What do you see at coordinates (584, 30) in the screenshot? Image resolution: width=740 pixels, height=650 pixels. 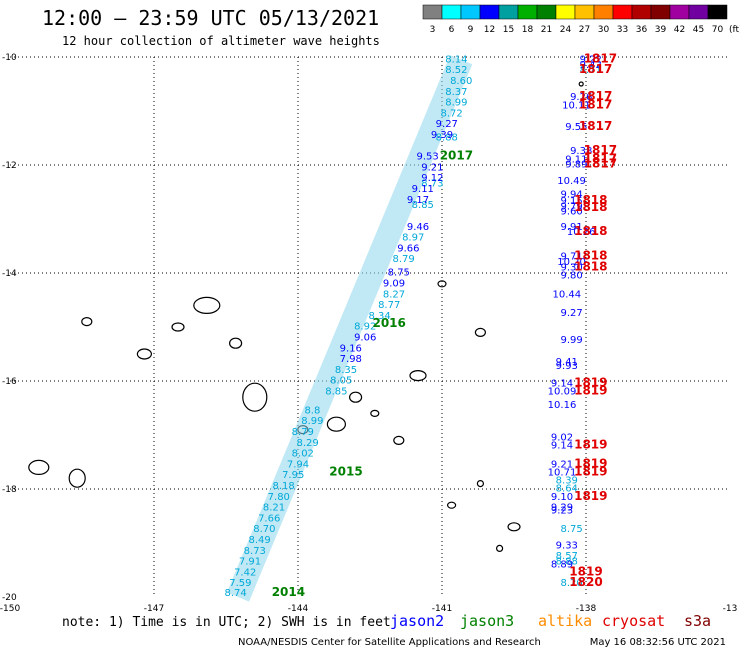 I see `colorbar-label: 27` at bounding box center [584, 30].